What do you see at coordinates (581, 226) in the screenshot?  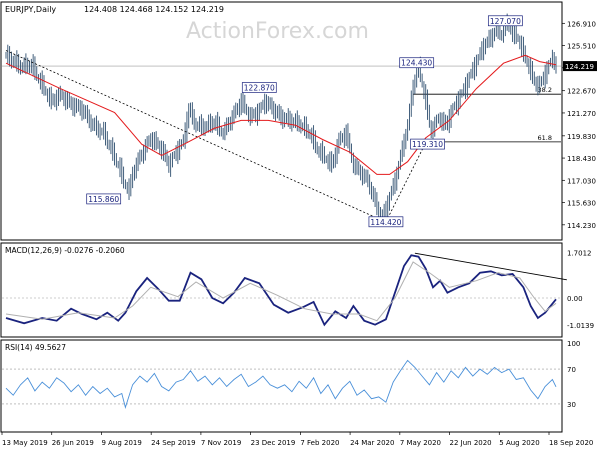 I see `price-axis-label: 114.230` at bounding box center [581, 226].